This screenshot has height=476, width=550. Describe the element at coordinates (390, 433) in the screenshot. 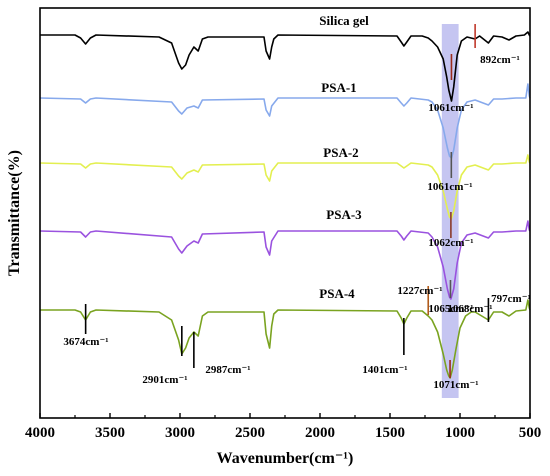

I see `x-tick-label-1500: 1500` at that location.